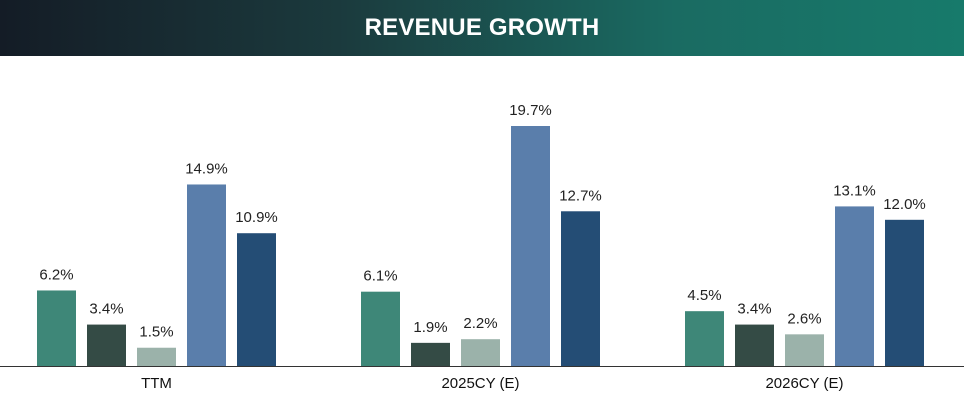  I want to click on value-label-1-3: 4.5%, so click(704, 295).